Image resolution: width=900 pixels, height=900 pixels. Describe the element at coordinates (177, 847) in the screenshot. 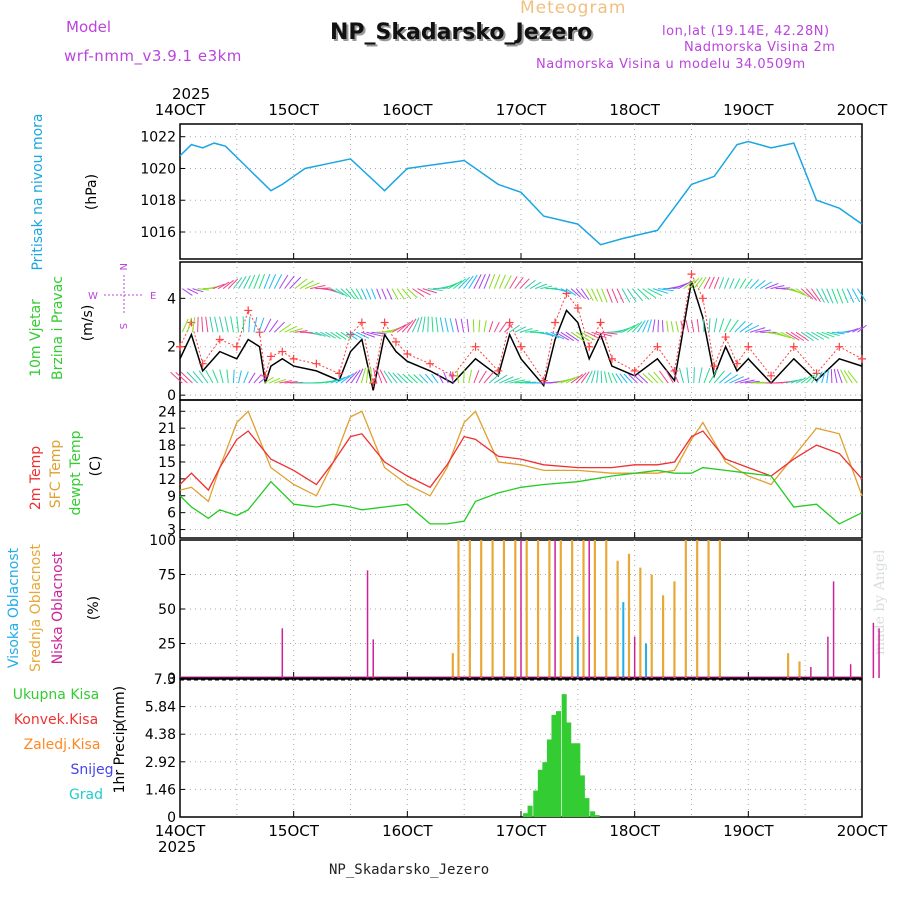

I see `year-bottom: 2025` at that location.